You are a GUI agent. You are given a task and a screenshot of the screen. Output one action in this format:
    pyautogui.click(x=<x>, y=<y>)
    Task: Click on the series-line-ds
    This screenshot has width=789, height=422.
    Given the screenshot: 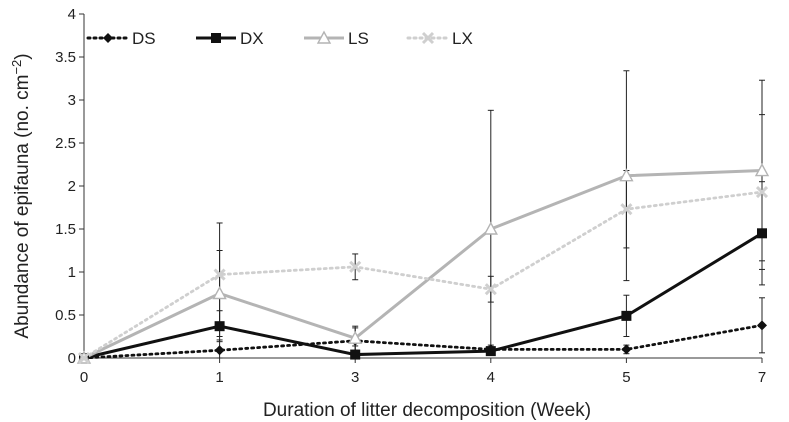 What is the action you would take?
    pyautogui.click(x=423, y=341)
    